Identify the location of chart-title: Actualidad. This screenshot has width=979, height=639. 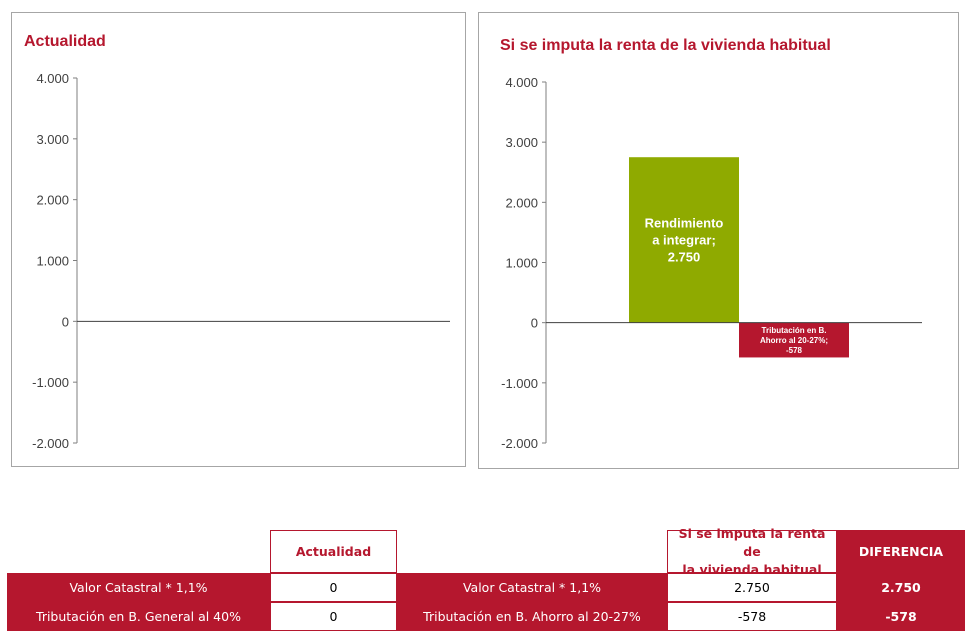
(65, 41).